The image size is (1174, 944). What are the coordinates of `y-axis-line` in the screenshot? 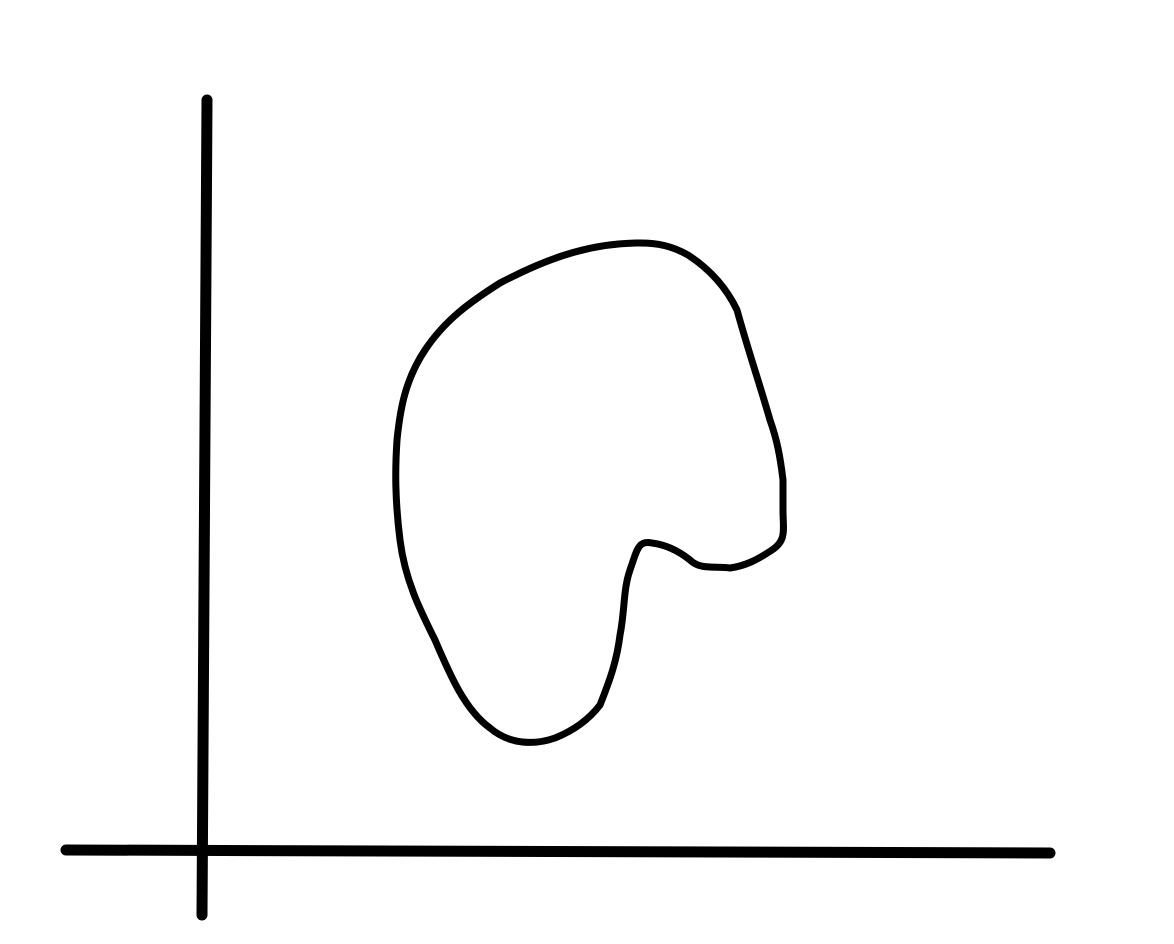 It's located at (204, 507).